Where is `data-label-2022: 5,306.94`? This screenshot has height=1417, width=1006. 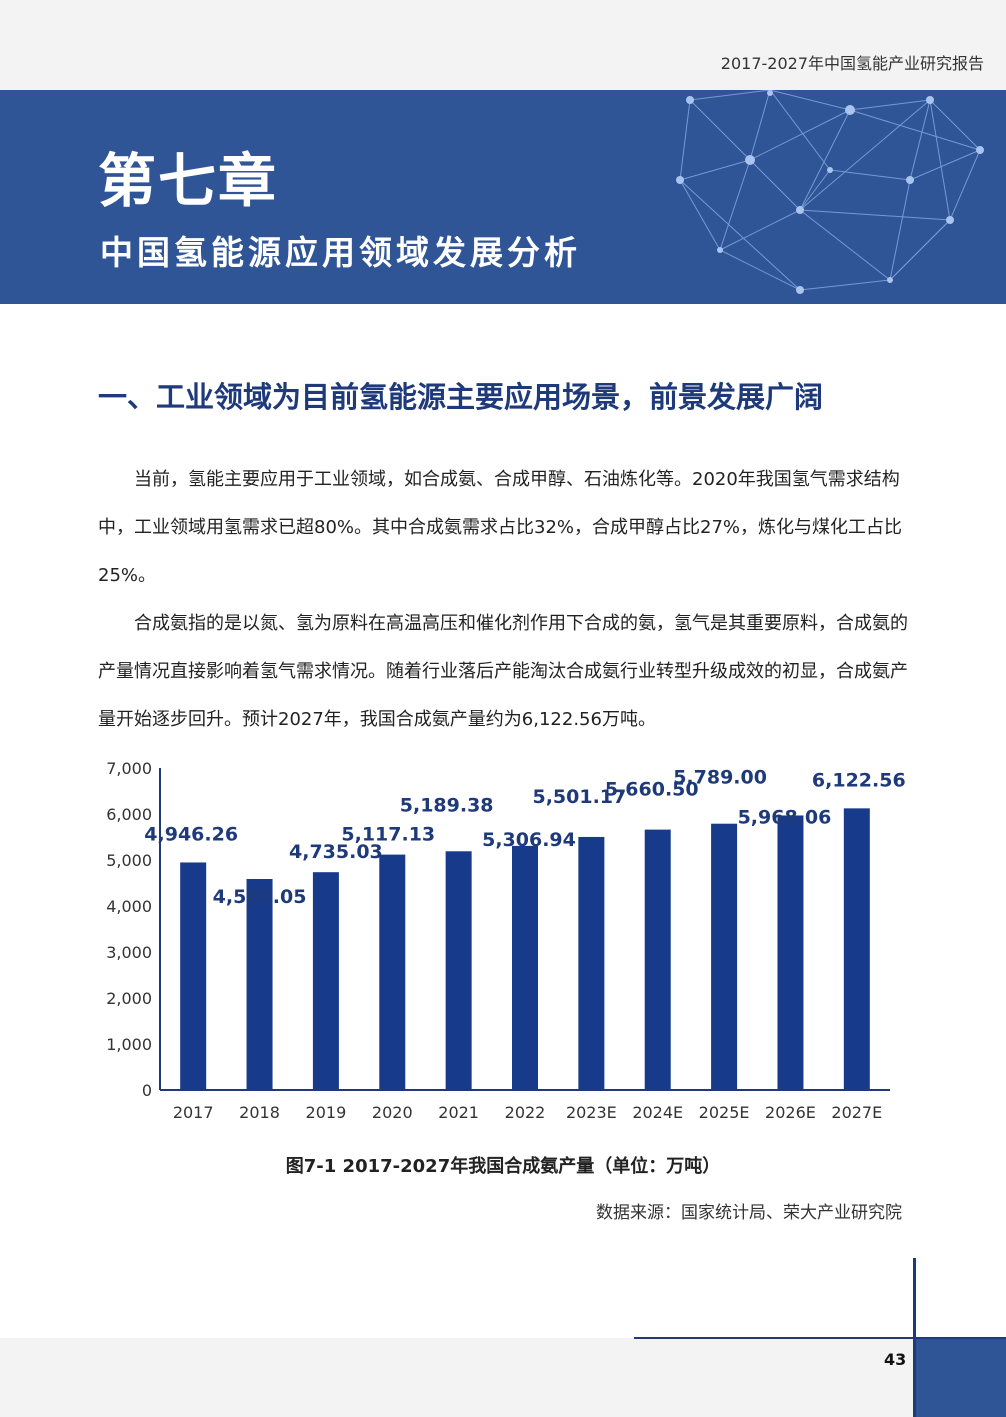 data-label-2022: 5,306.94 is located at coordinates (529, 840).